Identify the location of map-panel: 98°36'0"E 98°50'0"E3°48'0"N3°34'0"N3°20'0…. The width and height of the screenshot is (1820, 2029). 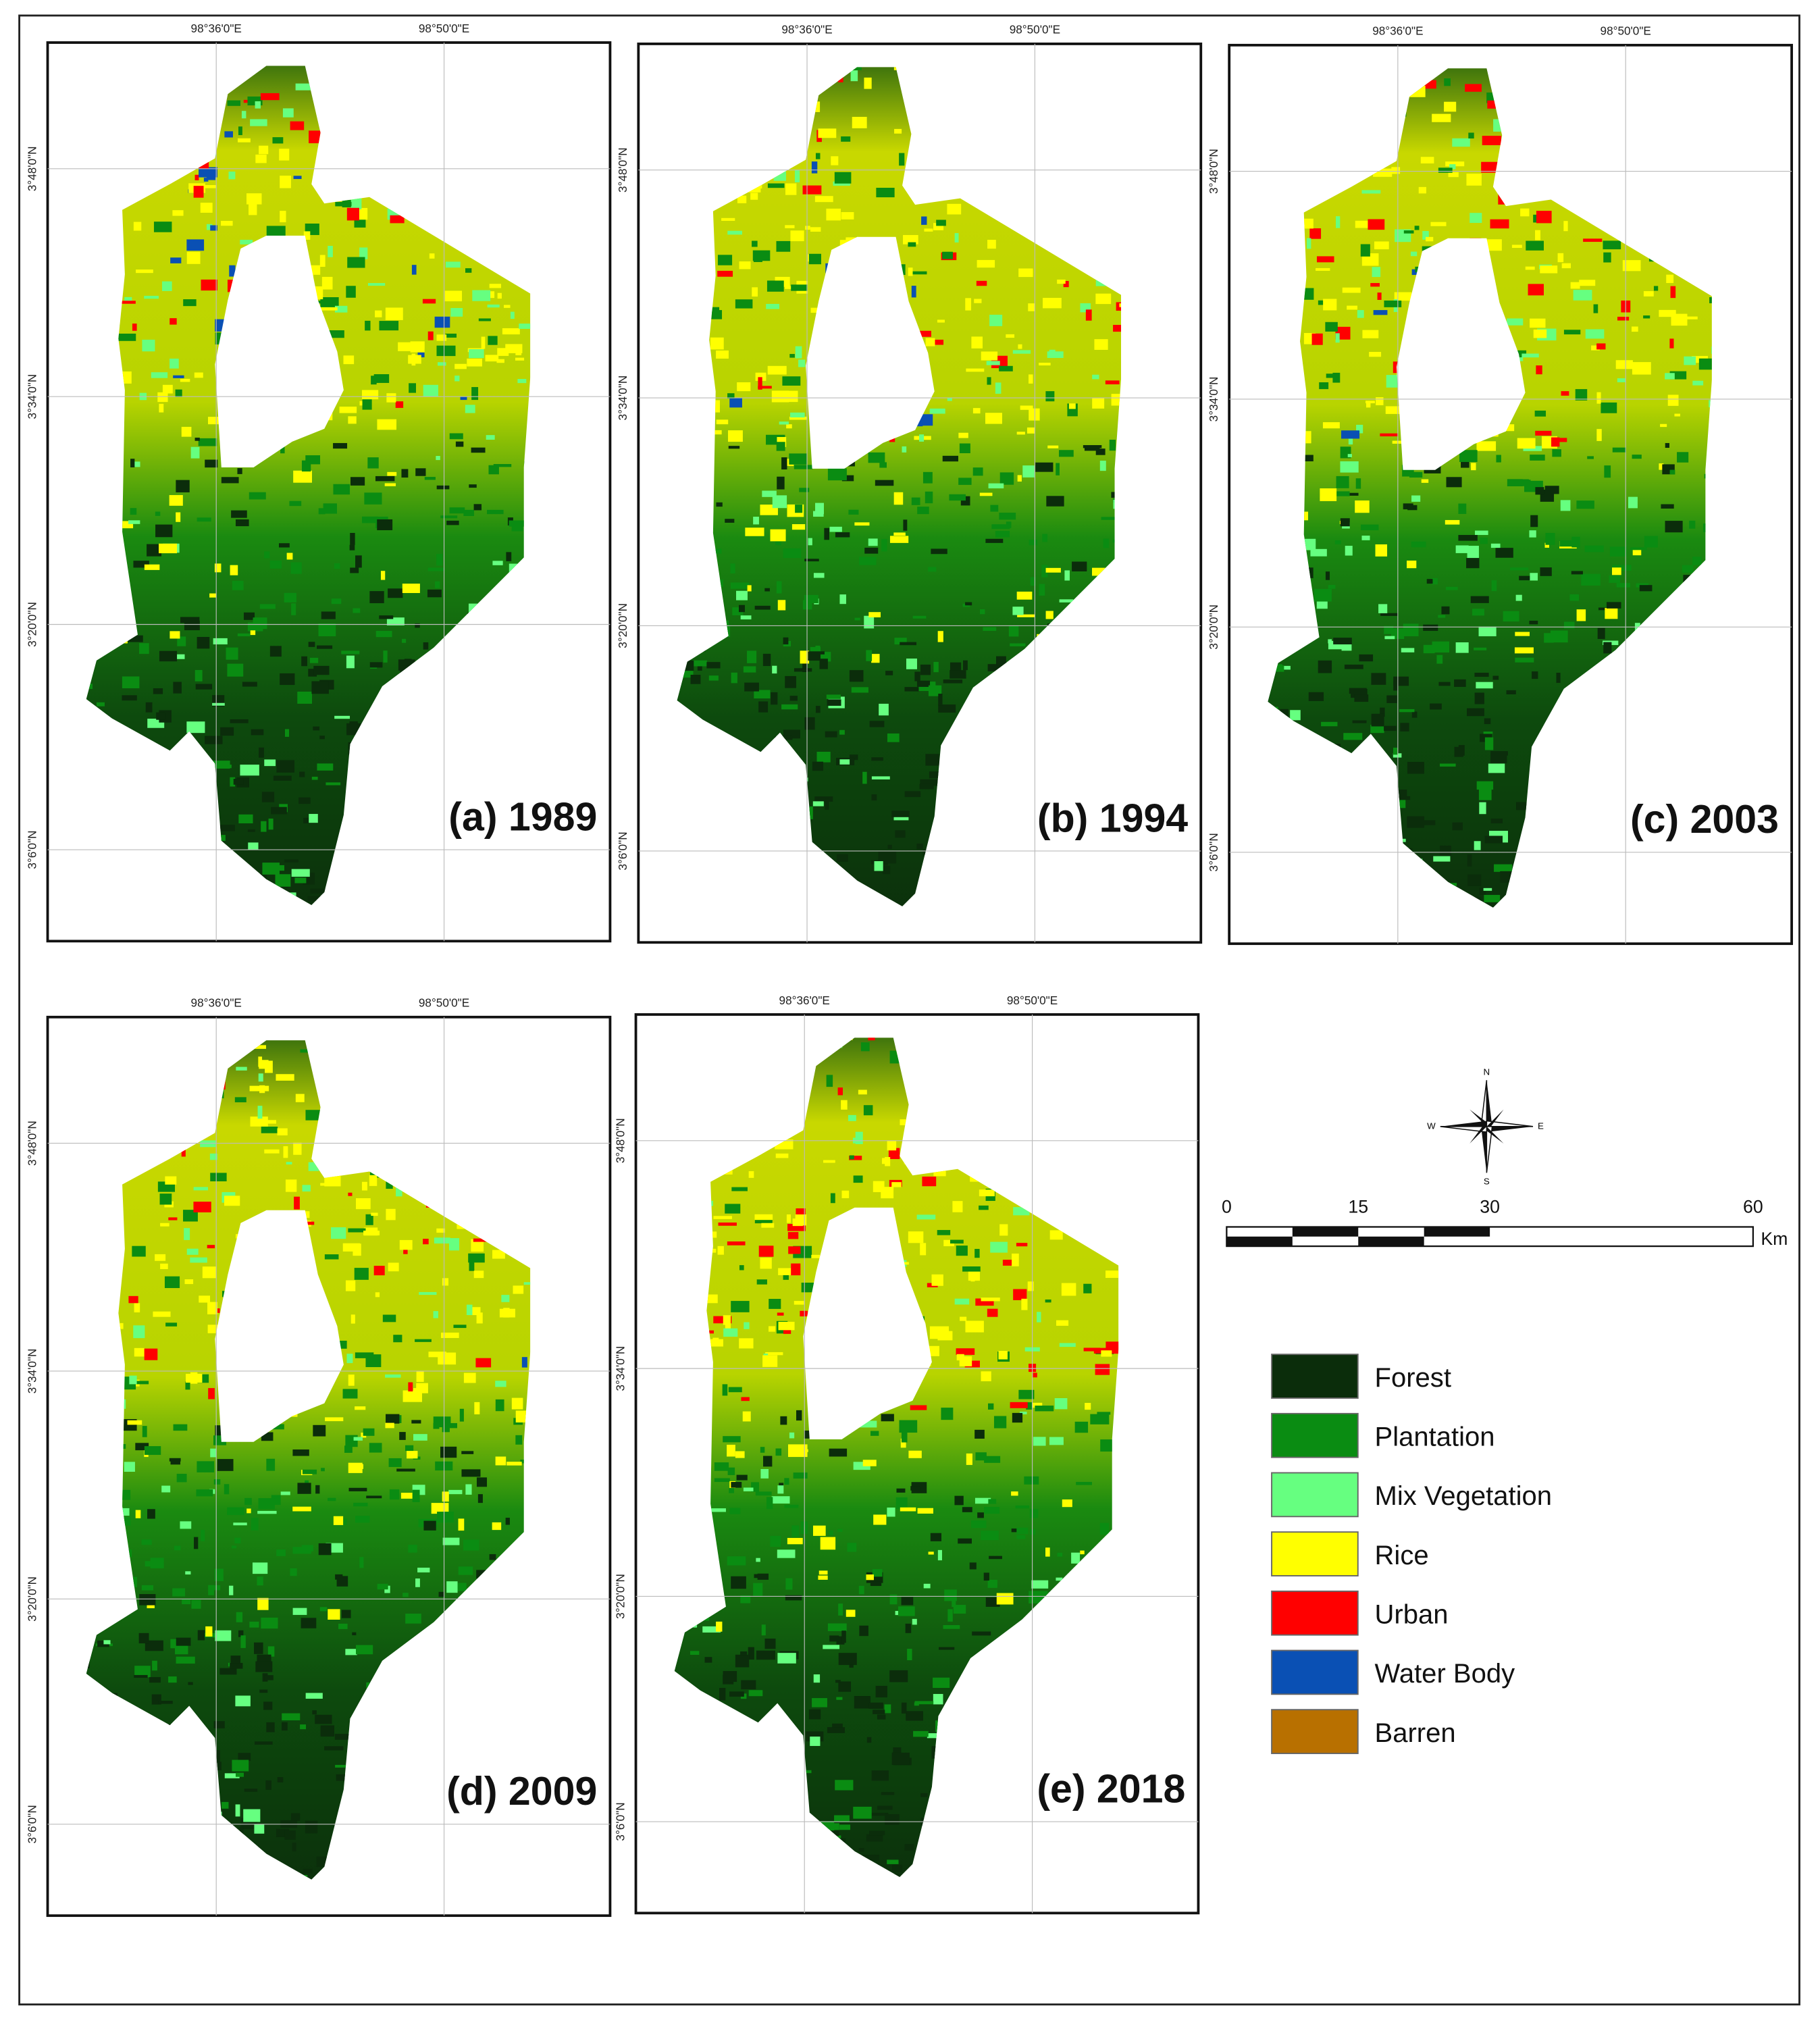
(907, 1455).